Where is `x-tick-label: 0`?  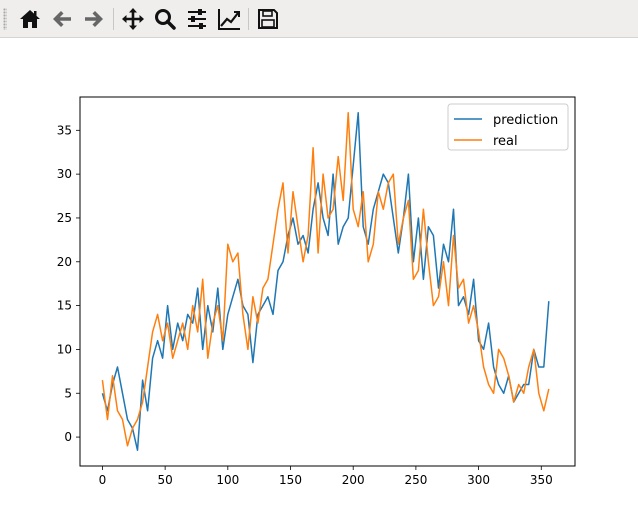
x-tick-label: 0 is located at coordinates (103, 480).